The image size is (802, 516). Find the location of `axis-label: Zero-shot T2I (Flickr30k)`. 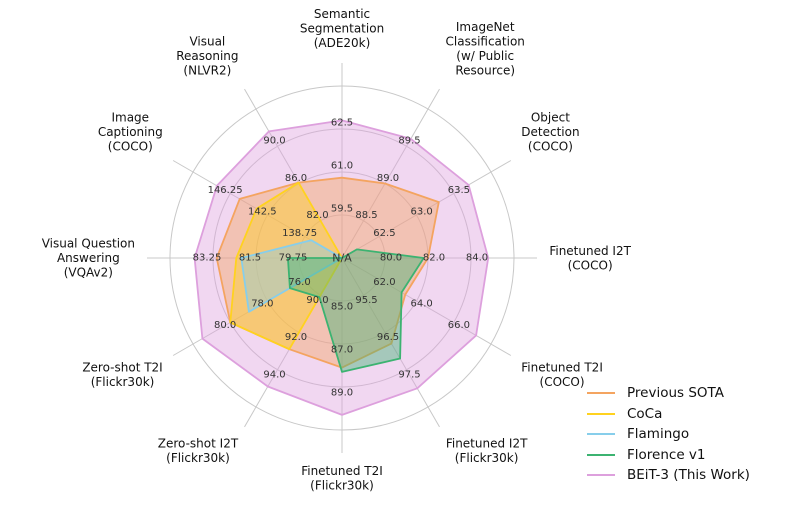

axis-label: Zero-shot T2I (Flickr30k) is located at coordinates (122, 375).